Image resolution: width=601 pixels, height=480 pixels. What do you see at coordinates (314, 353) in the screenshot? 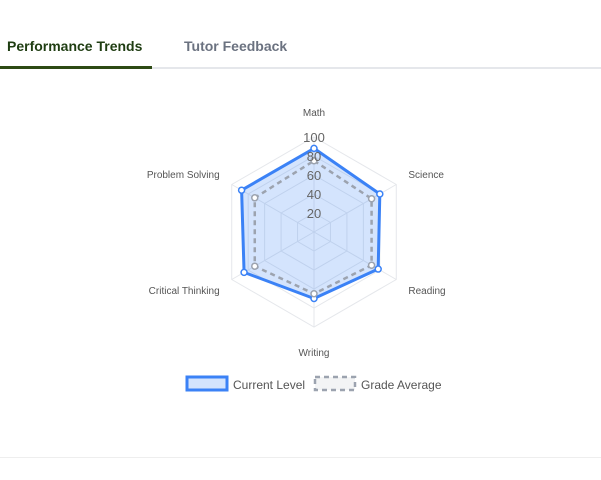
I see `axis-label: Writing` at bounding box center [314, 353].